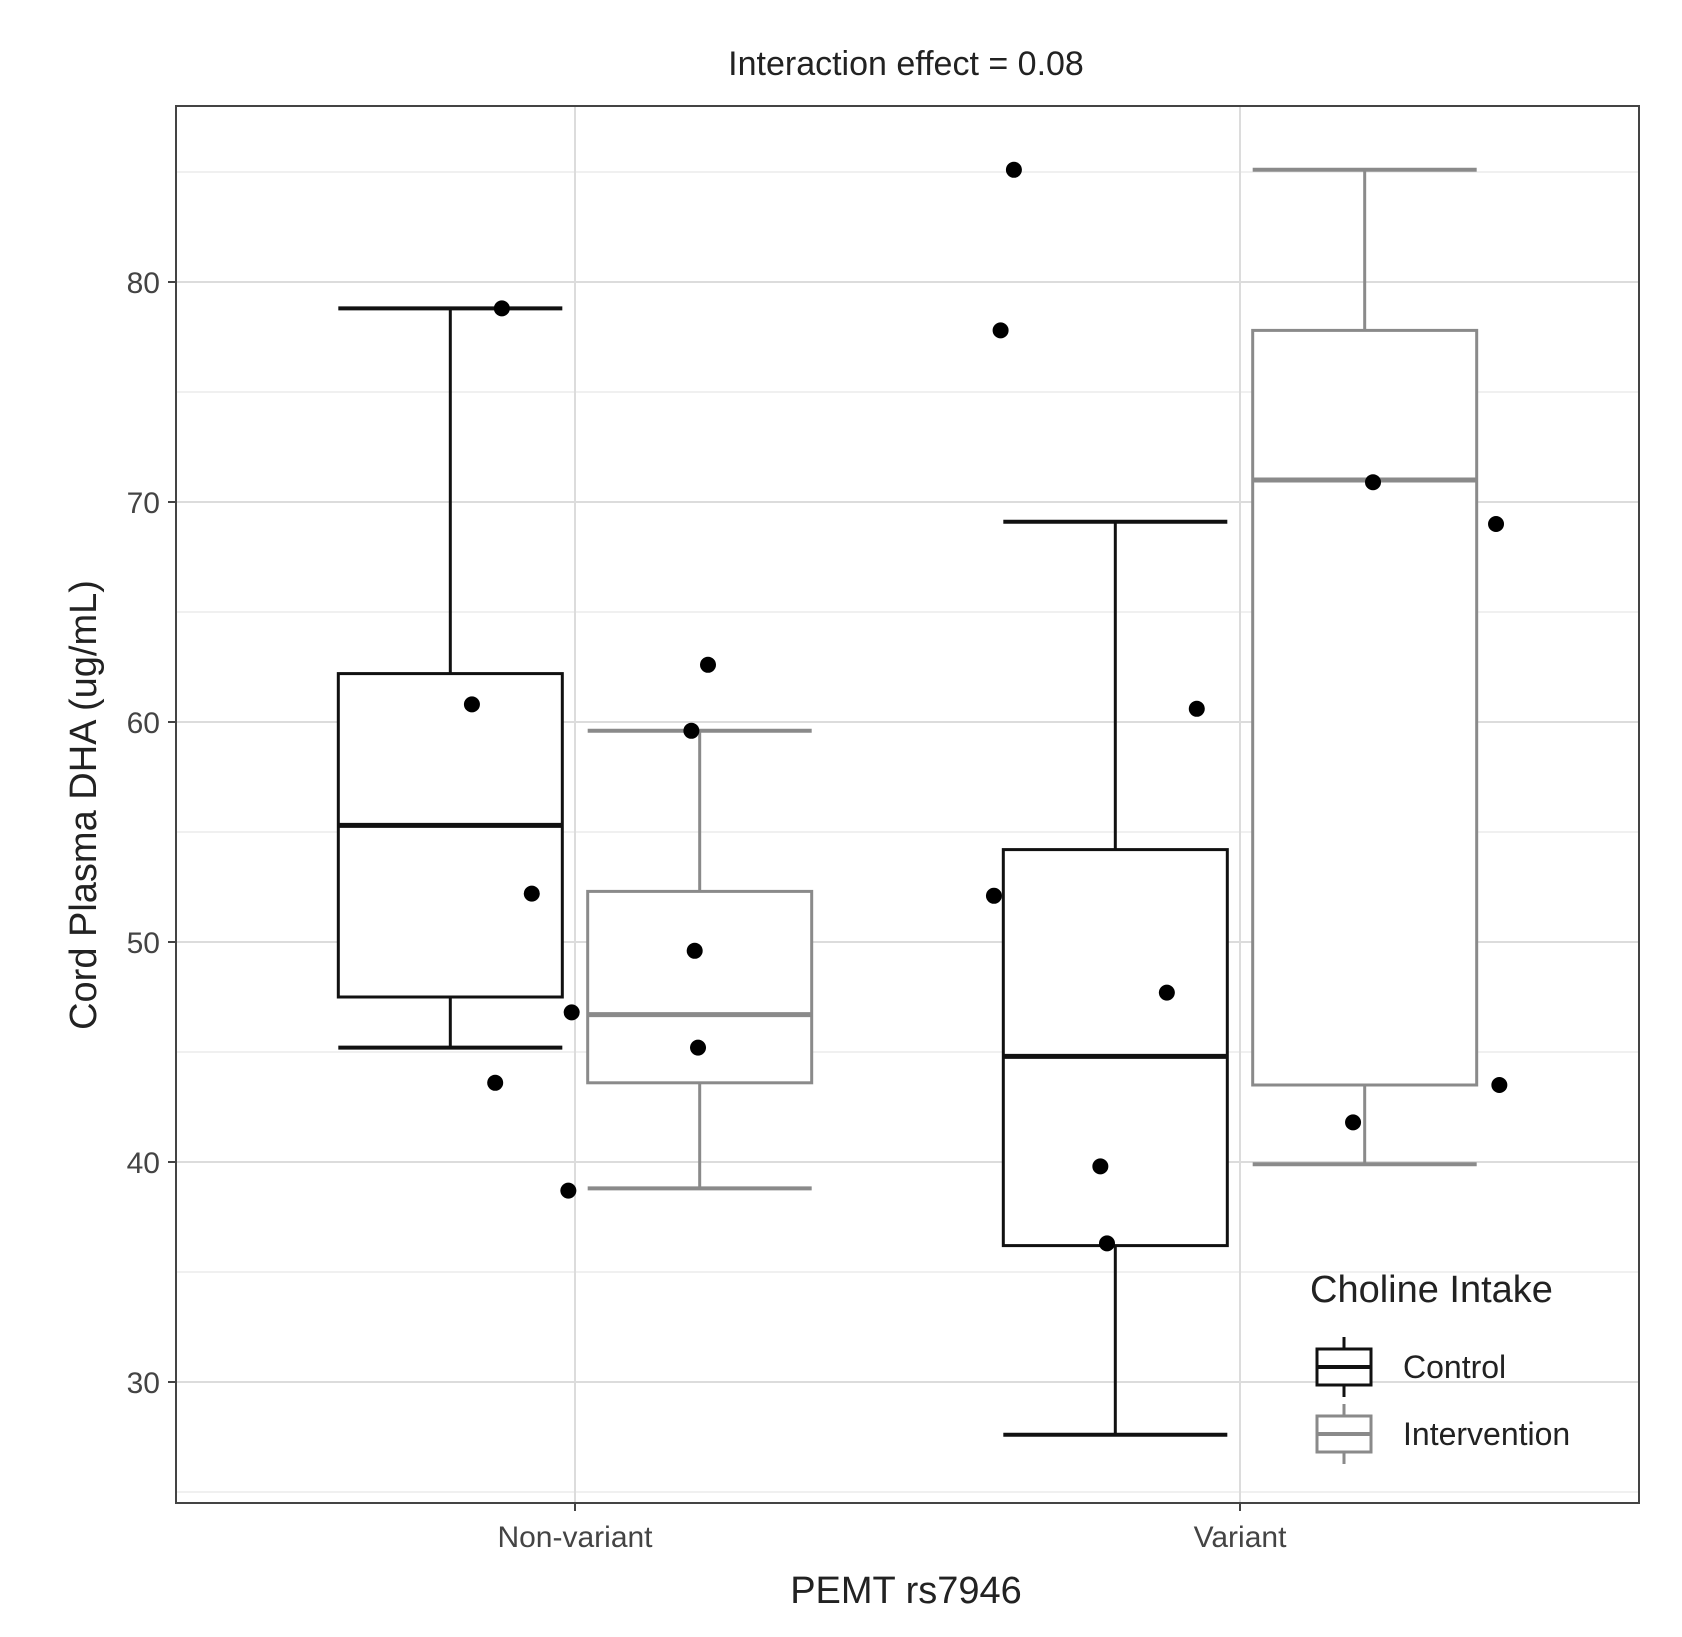 This screenshot has height=1637, width=1682. Describe the element at coordinates (1240, 1537) in the screenshot. I see `x-tick-label: Variant` at that location.